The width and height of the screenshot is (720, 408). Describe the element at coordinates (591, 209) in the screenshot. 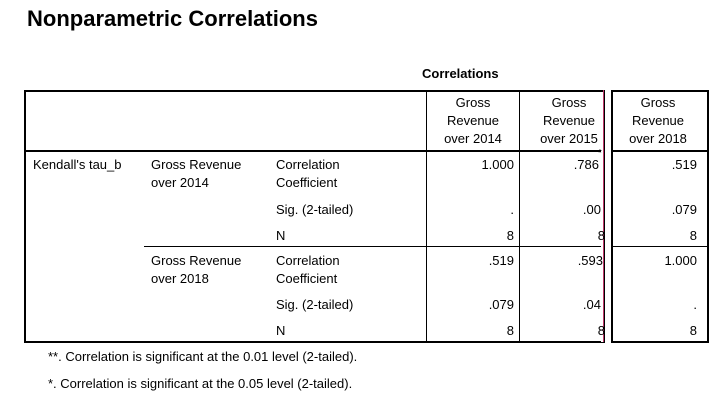

I see `table-cell: .00` at that location.